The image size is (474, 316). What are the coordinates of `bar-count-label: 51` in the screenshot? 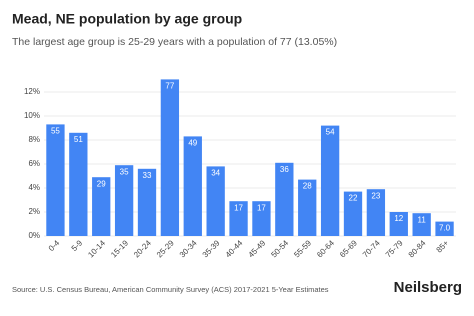 It's located at (78, 139).